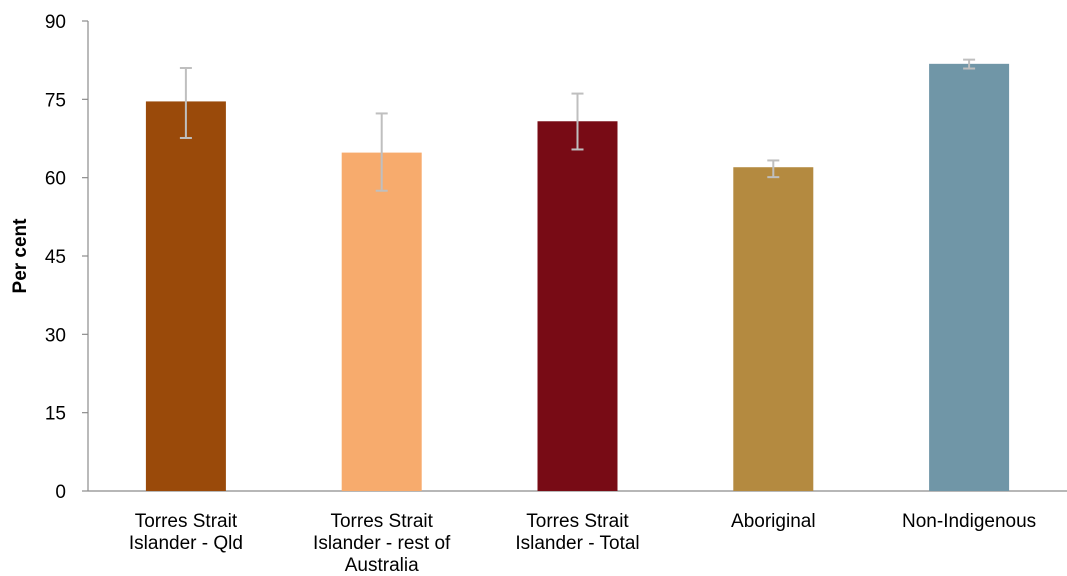 The width and height of the screenshot is (1067, 576). What do you see at coordinates (55, 179) in the screenshot?
I see `y-tick-label: 60` at bounding box center [55, 179].